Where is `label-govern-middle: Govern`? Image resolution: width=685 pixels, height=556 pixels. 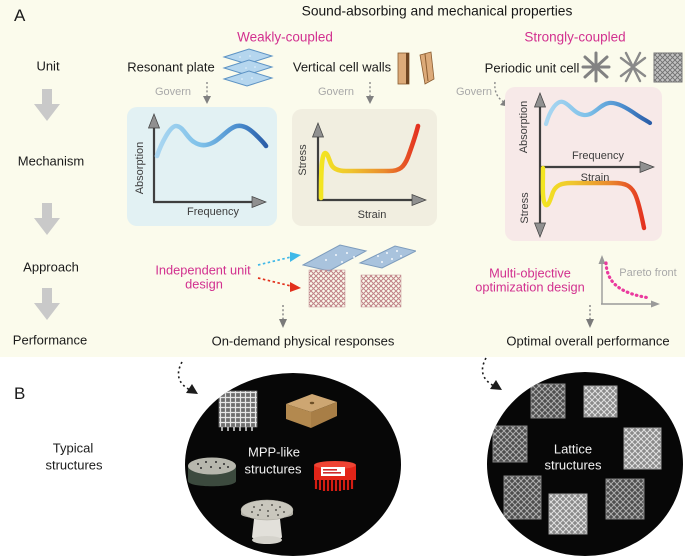 label-govern-middle: Govern is located at coordinates (336, 92).